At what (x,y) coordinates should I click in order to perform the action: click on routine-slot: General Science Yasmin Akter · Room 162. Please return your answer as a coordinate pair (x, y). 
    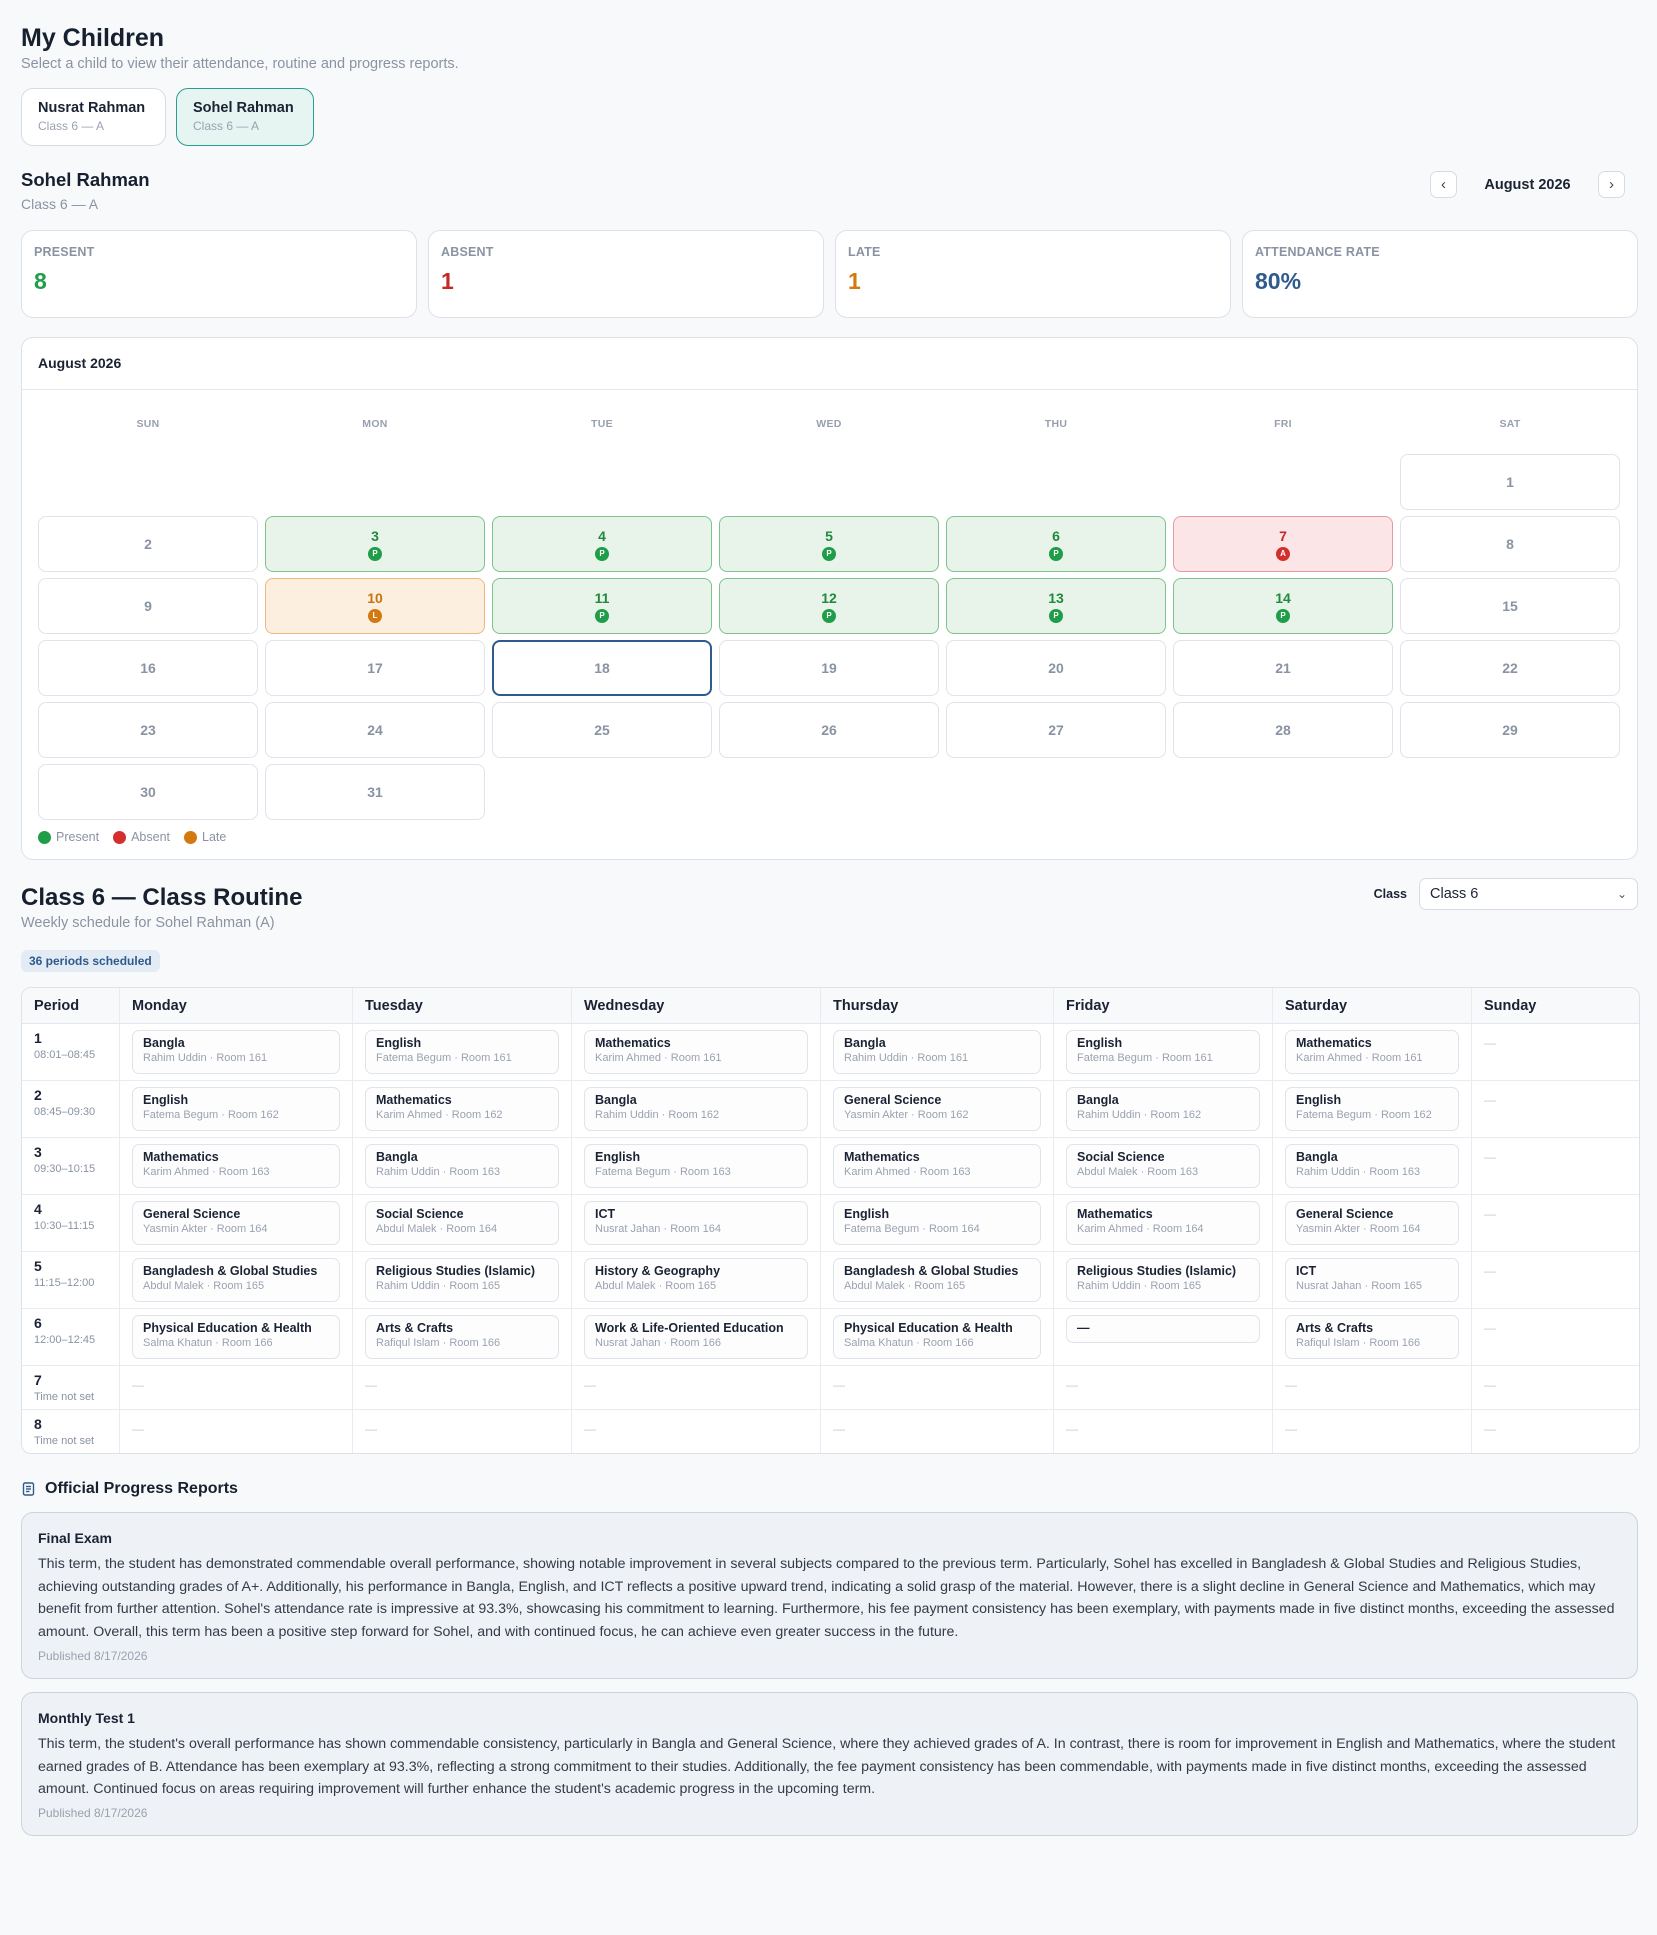
    Looking at the image, I should click on (937, 1109).